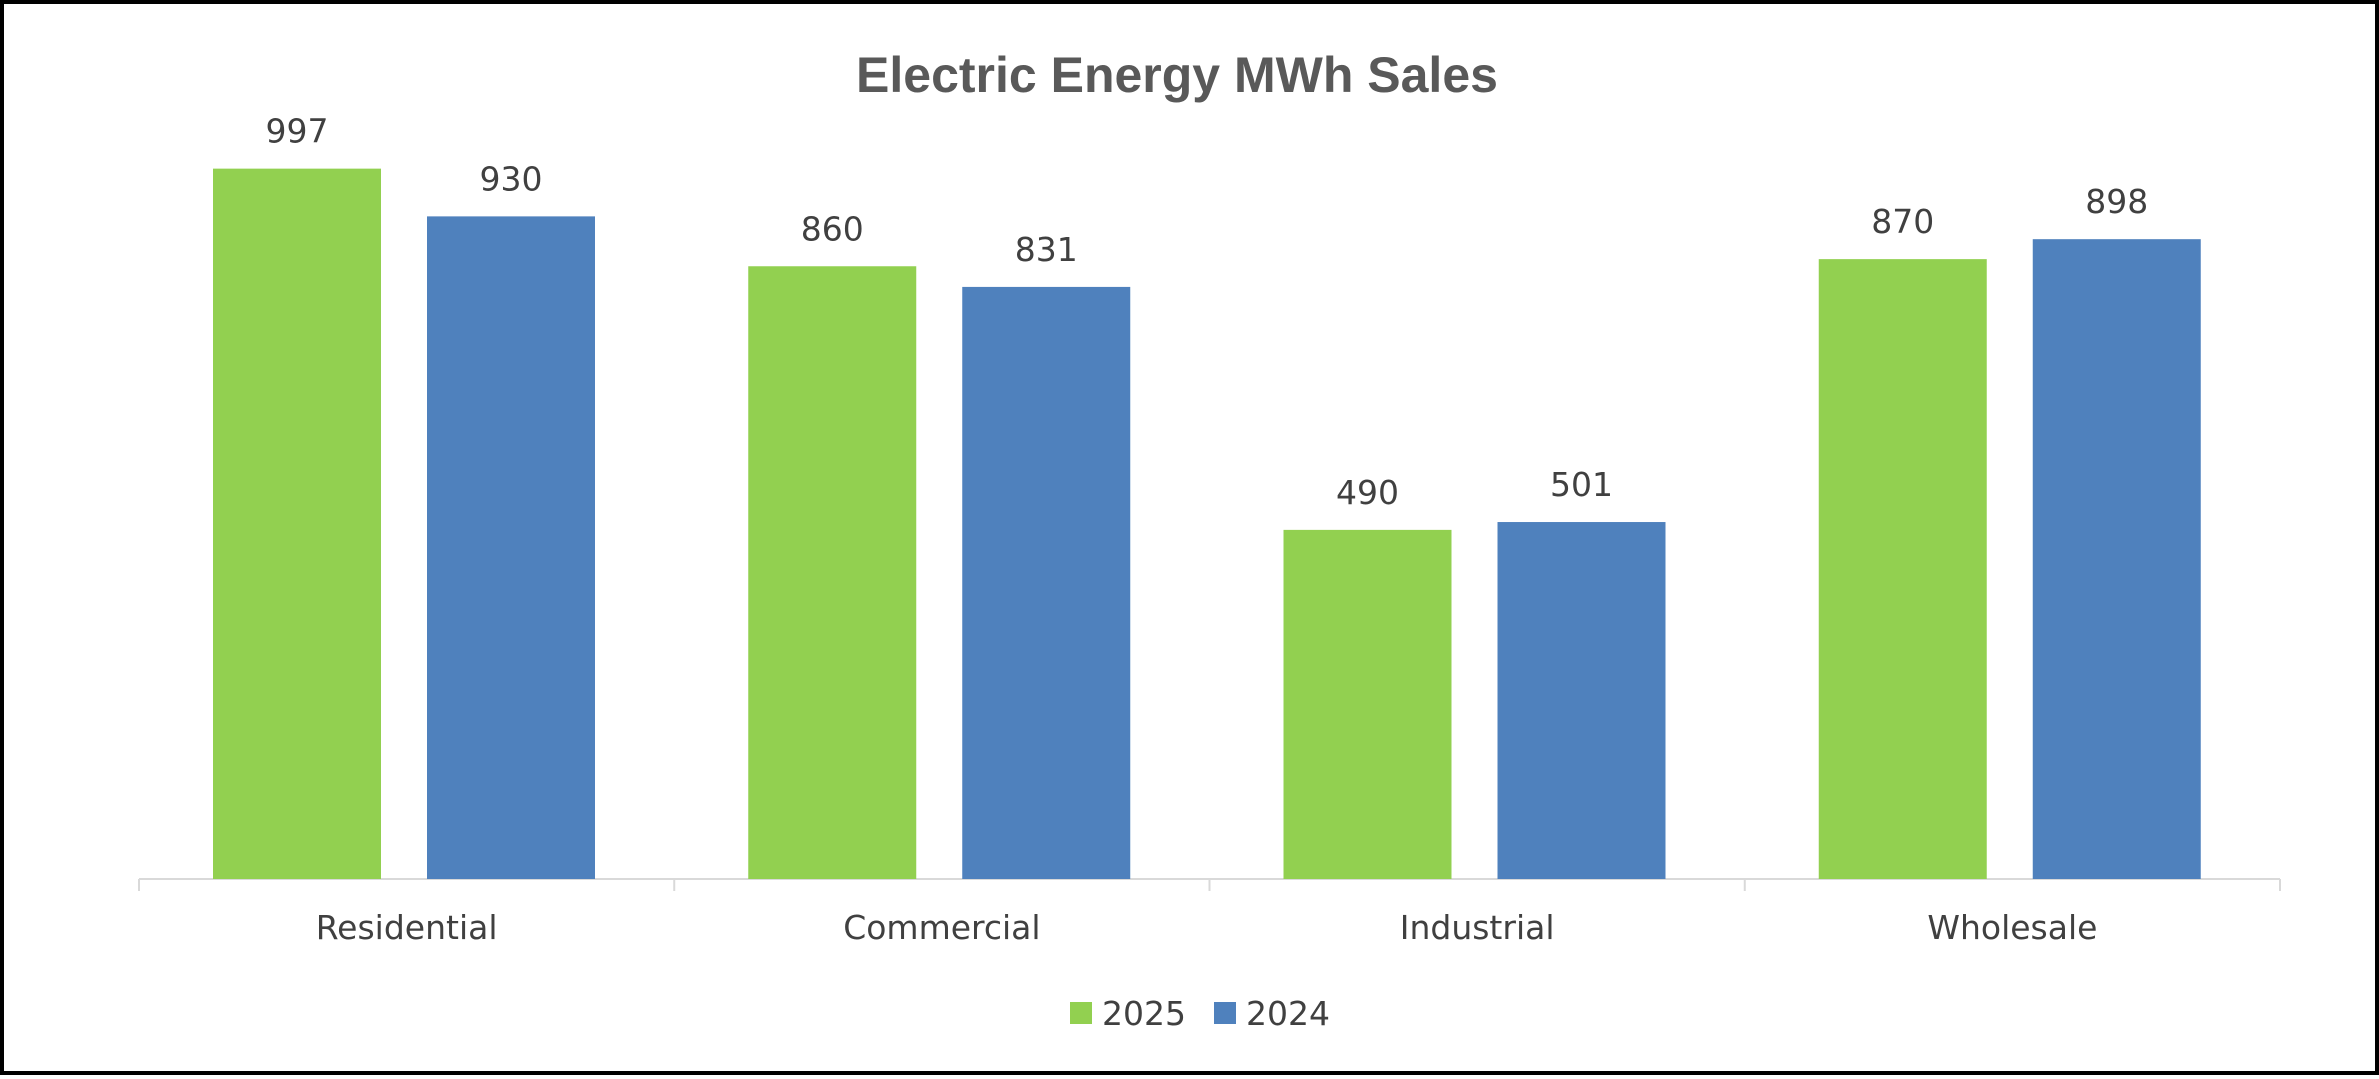 The width and height of the screenshot is (2379, 1079). I want to click on data-label-wholesale-2024: 898, so click(2116, 201).